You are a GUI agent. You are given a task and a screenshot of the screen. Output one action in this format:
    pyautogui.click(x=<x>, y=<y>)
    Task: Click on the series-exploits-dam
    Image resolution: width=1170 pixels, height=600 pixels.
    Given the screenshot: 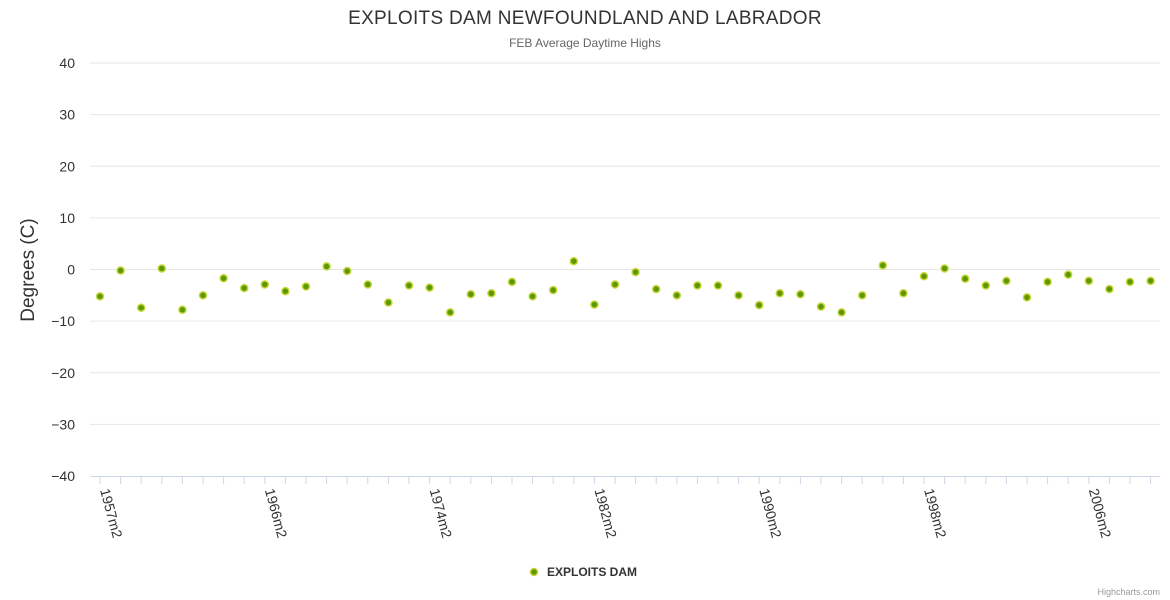 What is the action you would take?
    pyautogui.click(x=625, y=286)
    